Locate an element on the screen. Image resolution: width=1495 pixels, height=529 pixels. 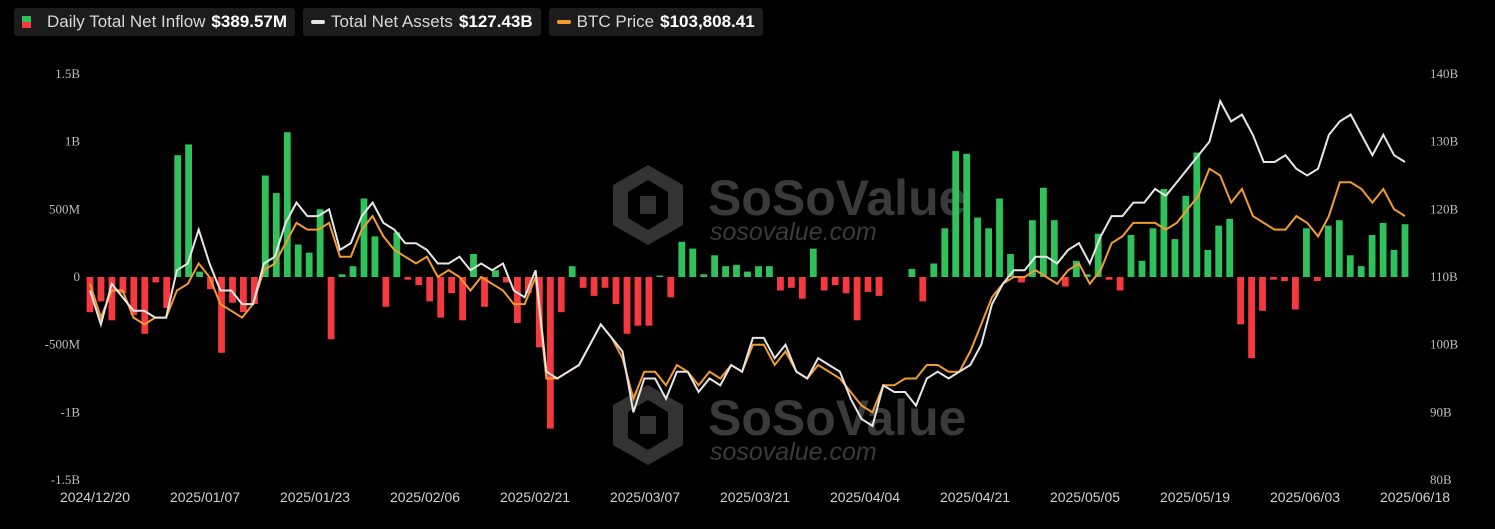
legend-btc: BTC Price $103,808.41 is located at coordinates (655, 22).